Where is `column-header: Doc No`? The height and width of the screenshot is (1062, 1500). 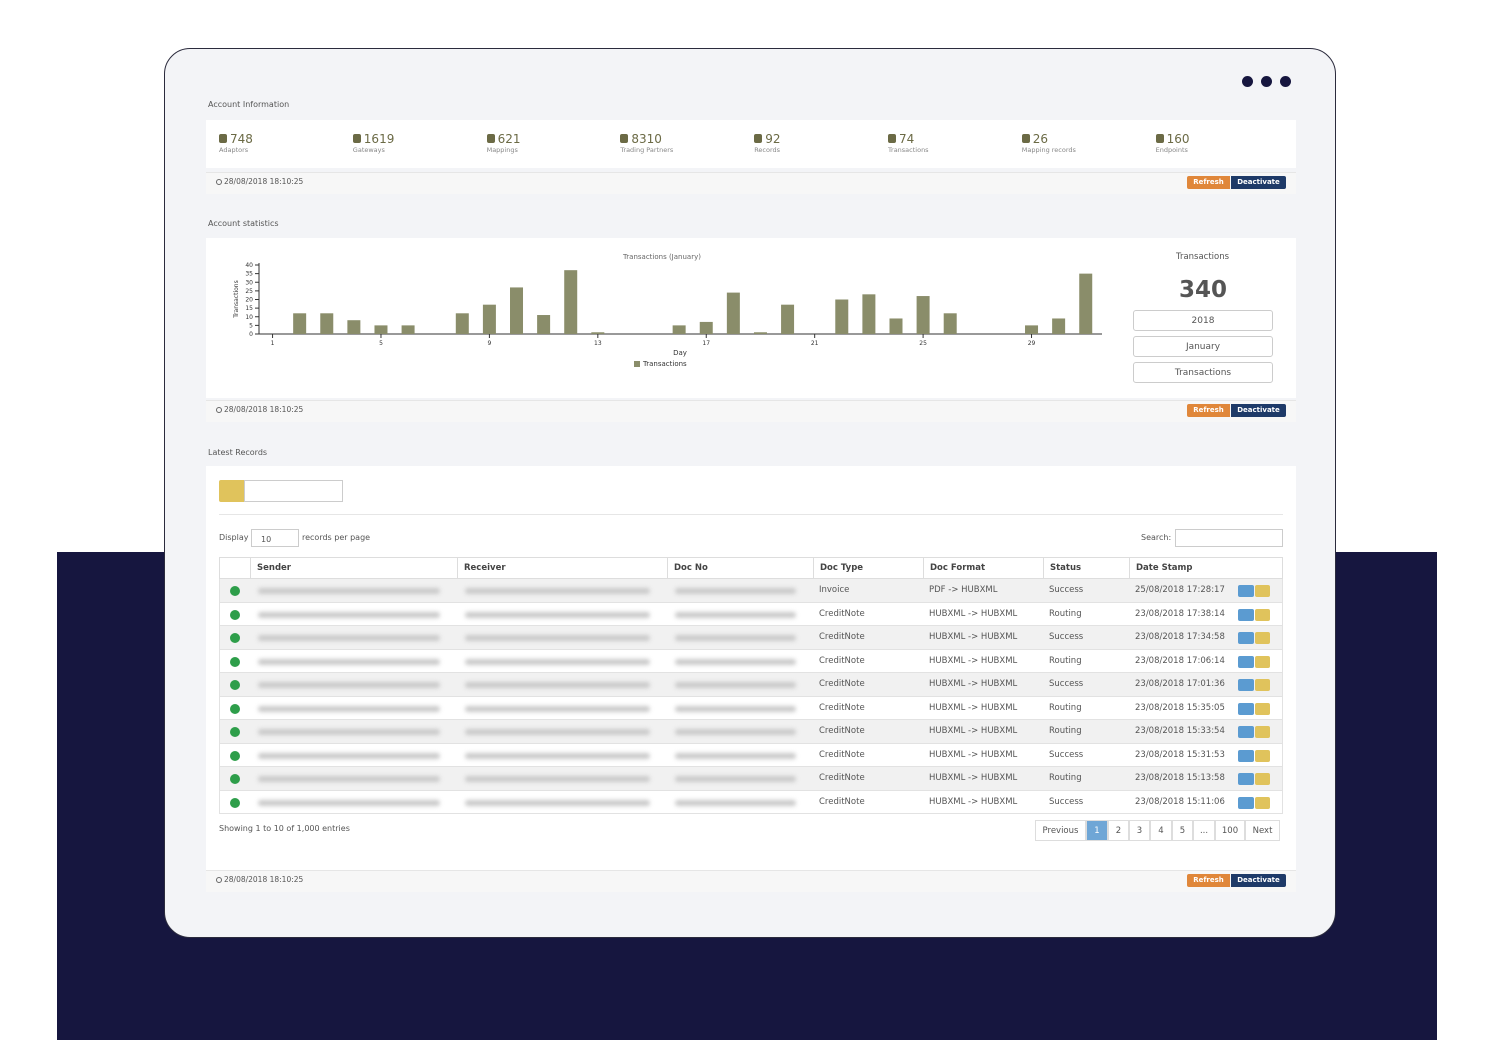
column-header: Doc No is located at coordinates (740, 568).